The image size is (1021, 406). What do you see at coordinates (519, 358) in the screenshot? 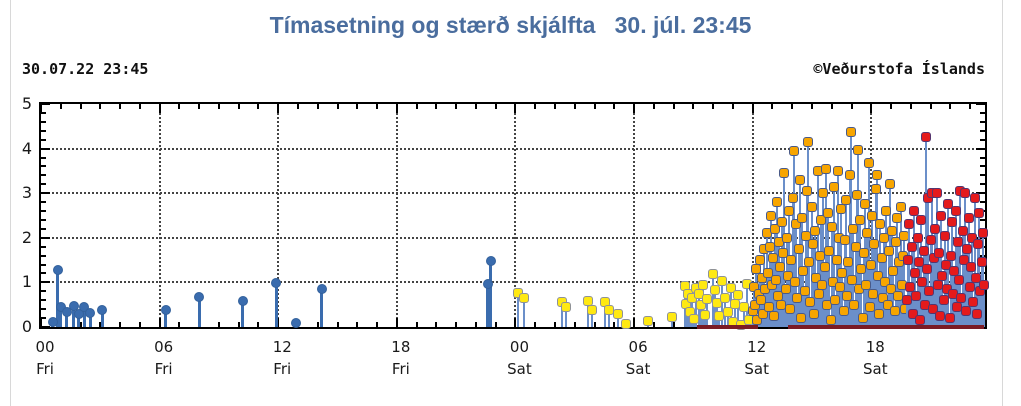
I see `x-axis-label: 00 Sat` at bounding box center [519, 358].